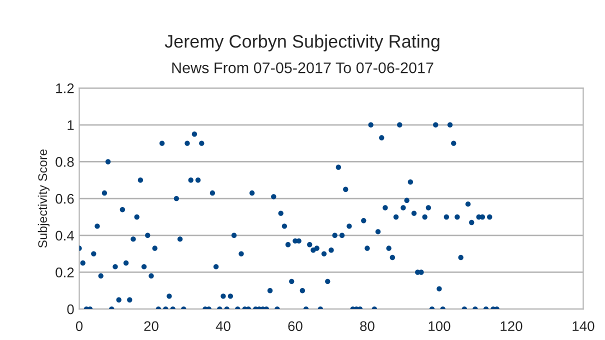 The height and width of the screenshot is (340, 605). What do you see at coordinates (71, 125) in the screenshot?
I see `y-tick-label: 1` at bounding box center [71, 125].